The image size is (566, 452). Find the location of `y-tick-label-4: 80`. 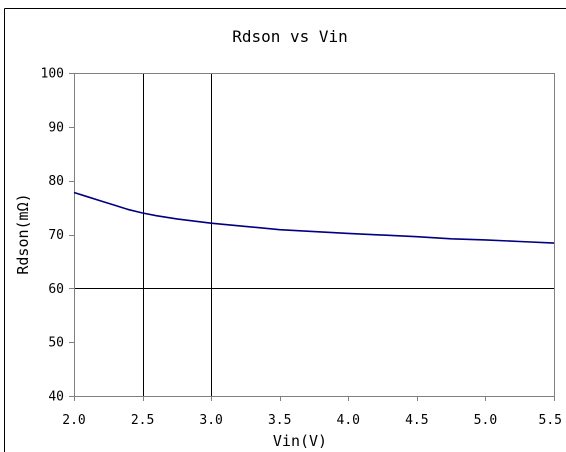

y-tick-label-4: 80 is located at coordinates (56, 181).